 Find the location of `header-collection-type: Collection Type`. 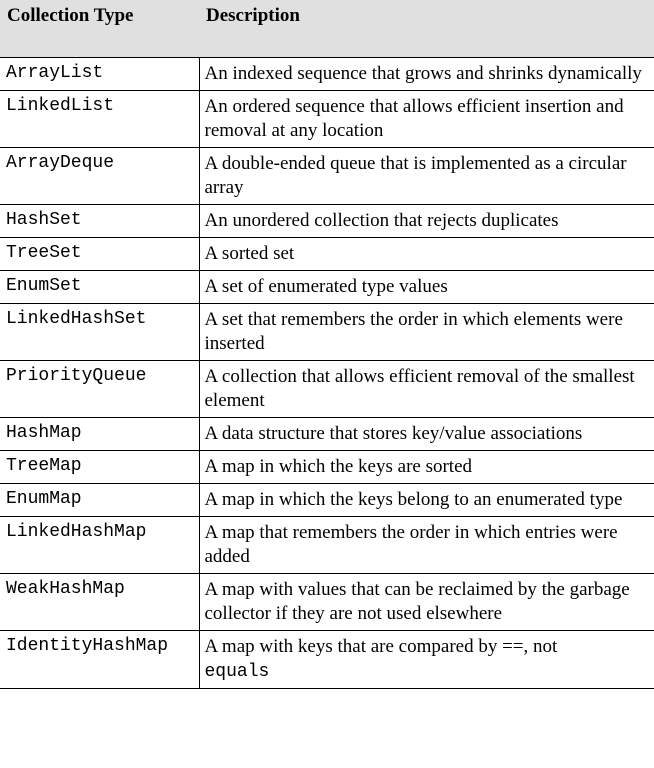

header-collection-type: Collection Type is located at coordinates (99, 28).